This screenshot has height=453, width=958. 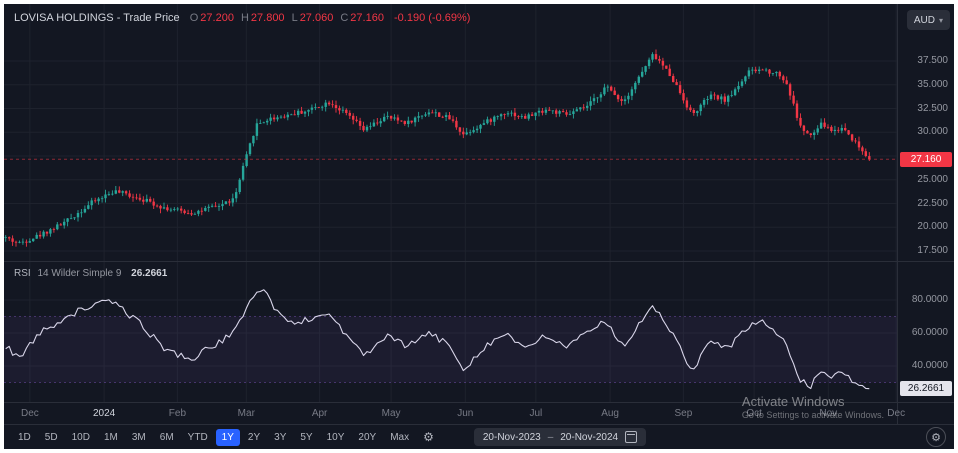 What do you see at coordinates (932, 84) in the screenshot?
I see `price-axis-label: 35.000` at bounding box center [932, 84].